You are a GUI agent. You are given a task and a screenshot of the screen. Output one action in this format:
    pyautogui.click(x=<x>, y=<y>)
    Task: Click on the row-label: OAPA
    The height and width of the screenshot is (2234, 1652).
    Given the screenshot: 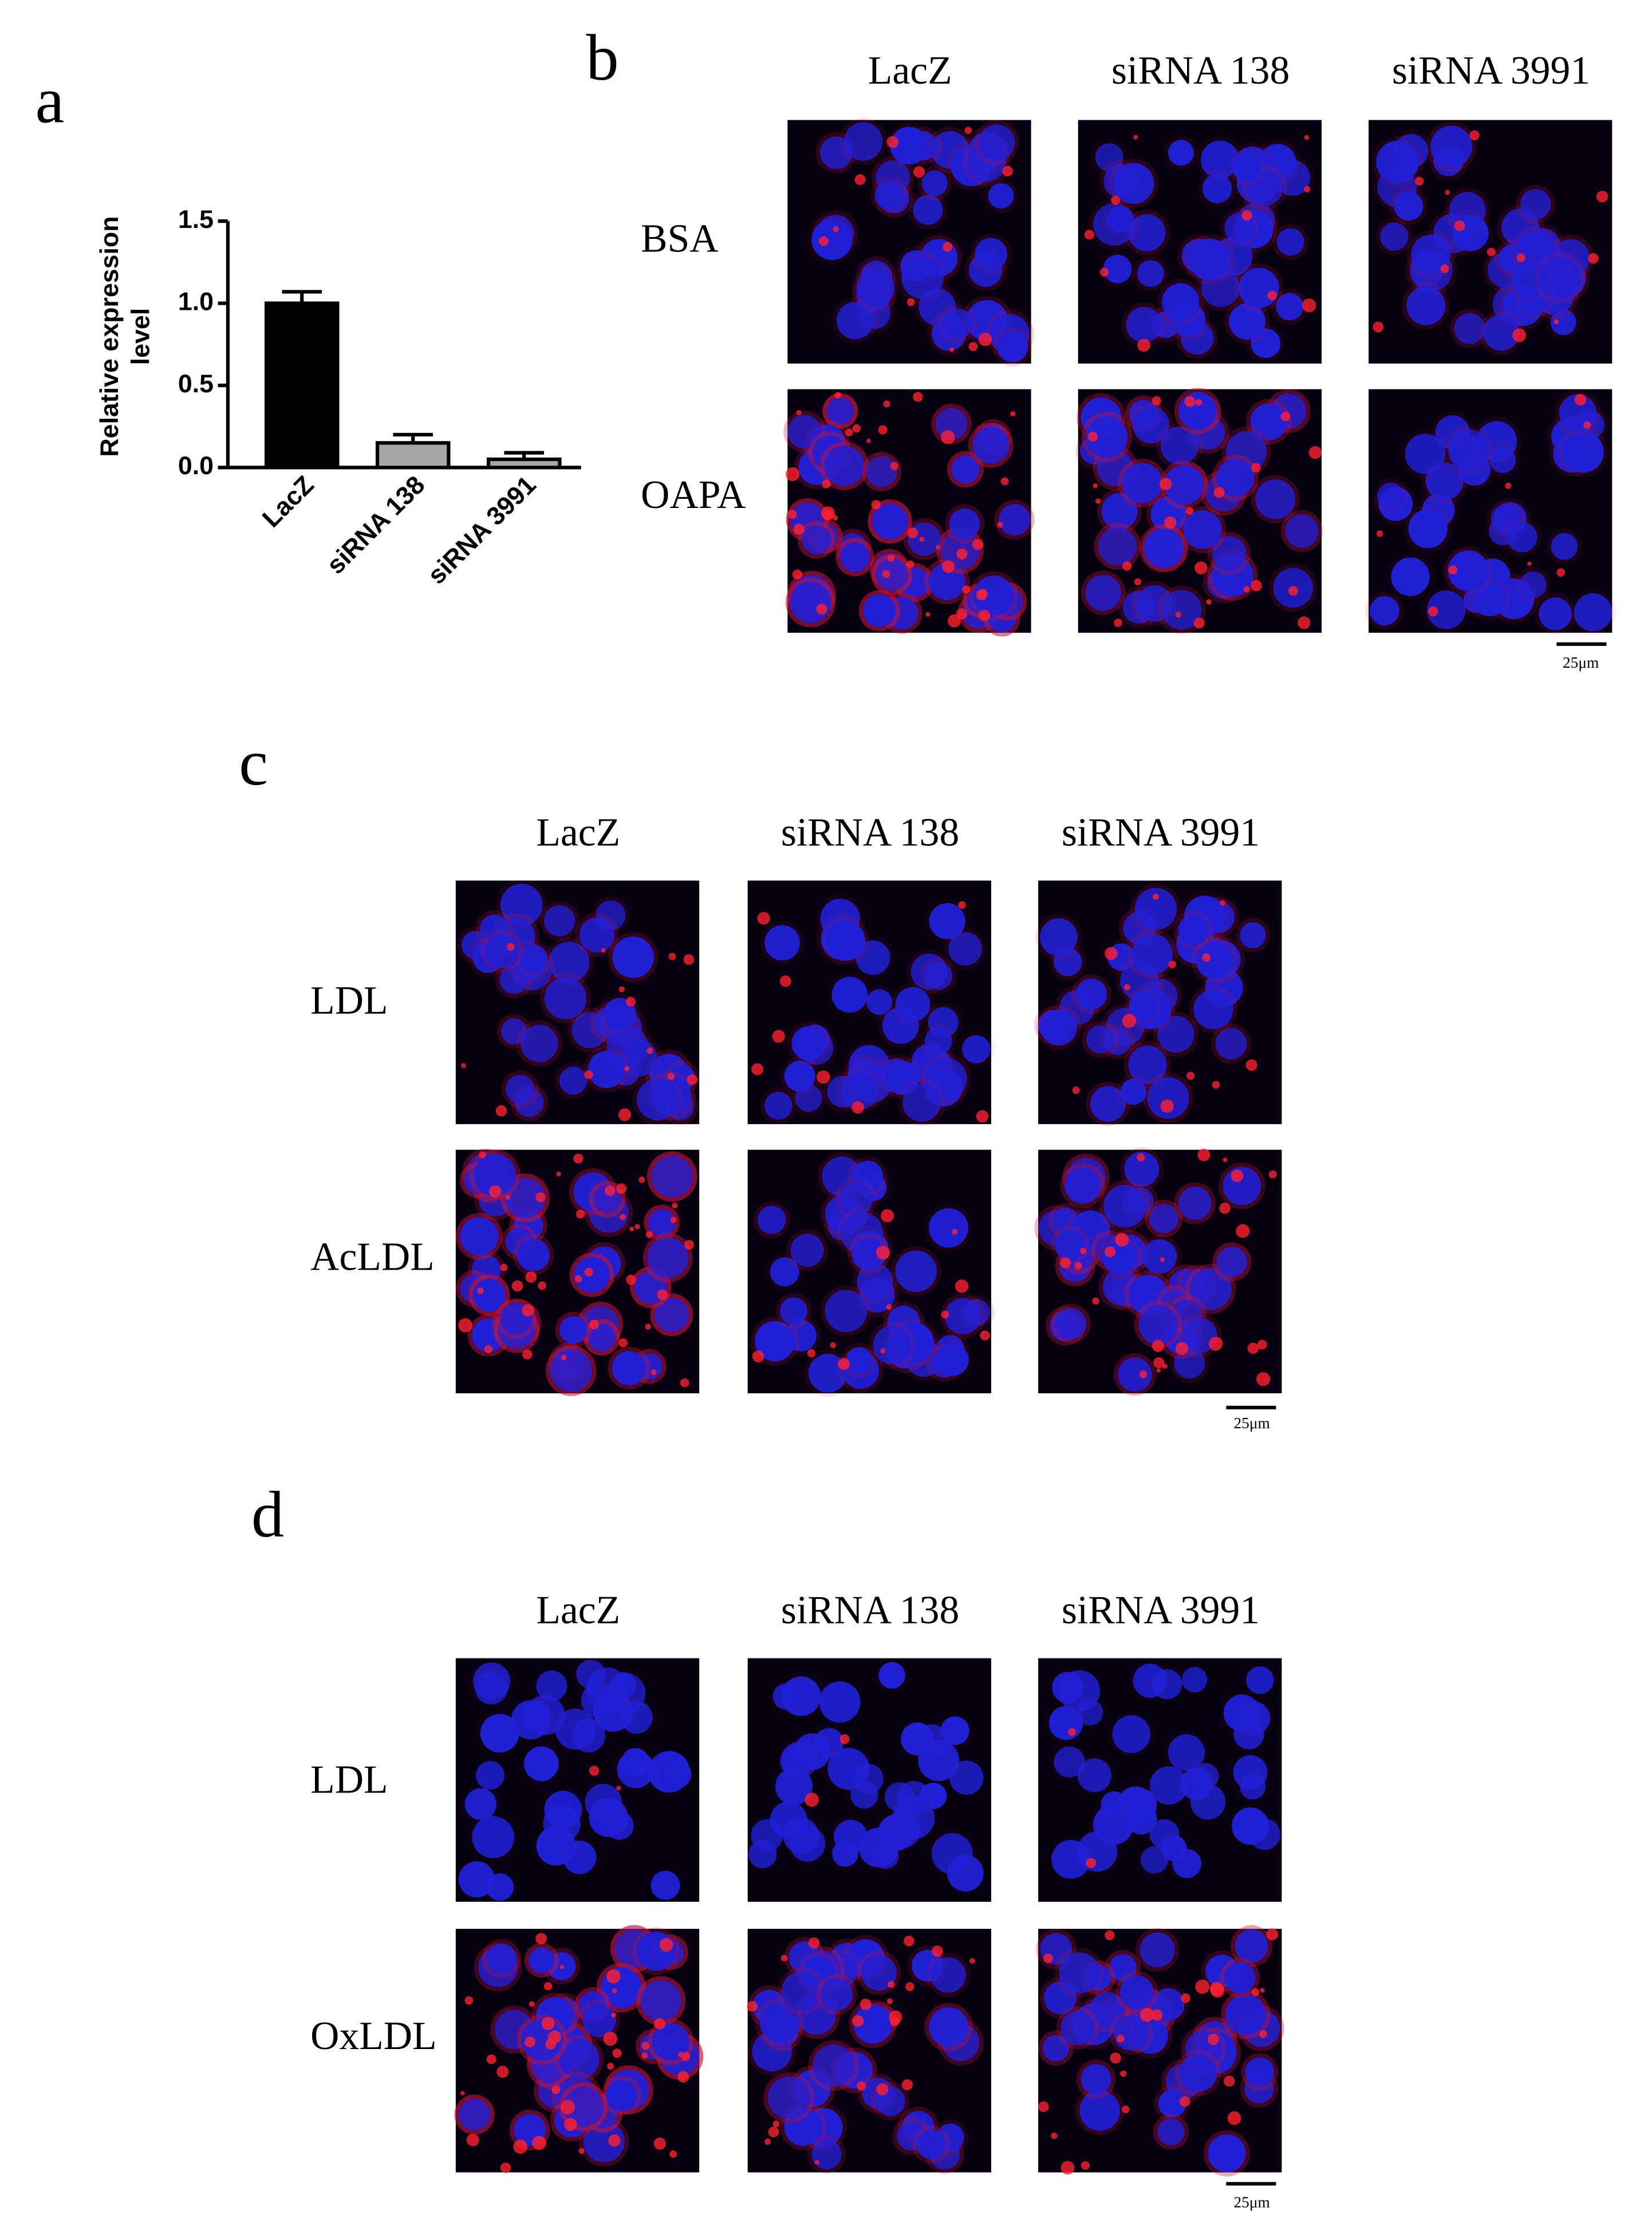 What is the action you would take?
    pyautogui.click(x=693, y=495)
    